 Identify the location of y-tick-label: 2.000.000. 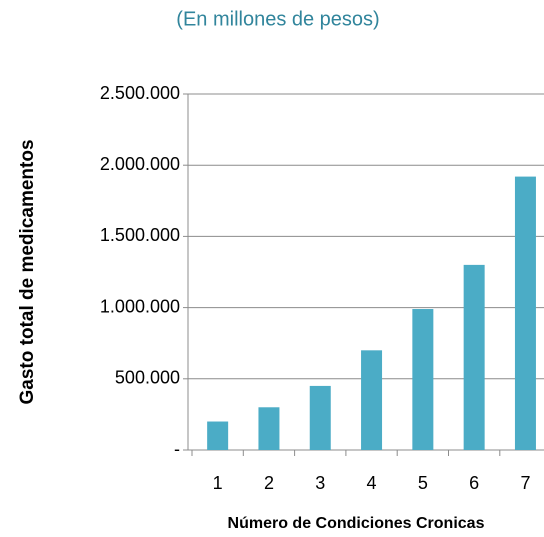
(140, 164).